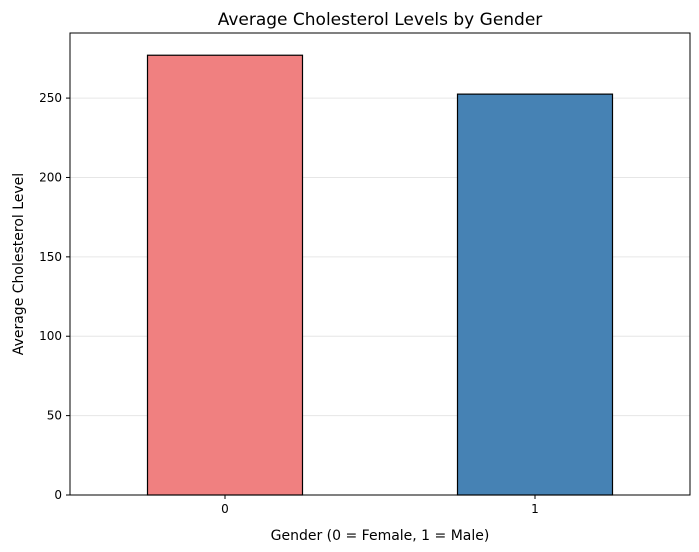 The height and width of the screenshot is (552, 699). I want to click on y-tick-label: 0, so click(58, 495).